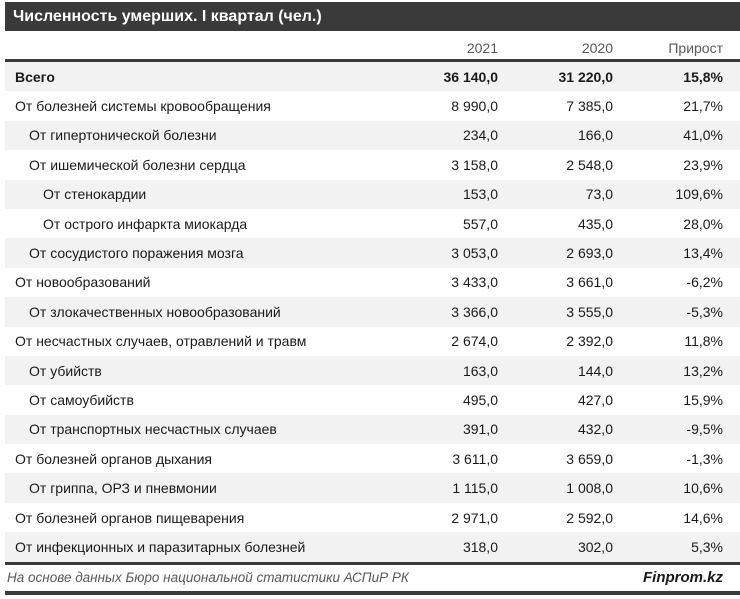 Image resolution: width=740 pixels, height=599 pixels. I want to click on row-value-2020: 435,0, so click(595, 223).